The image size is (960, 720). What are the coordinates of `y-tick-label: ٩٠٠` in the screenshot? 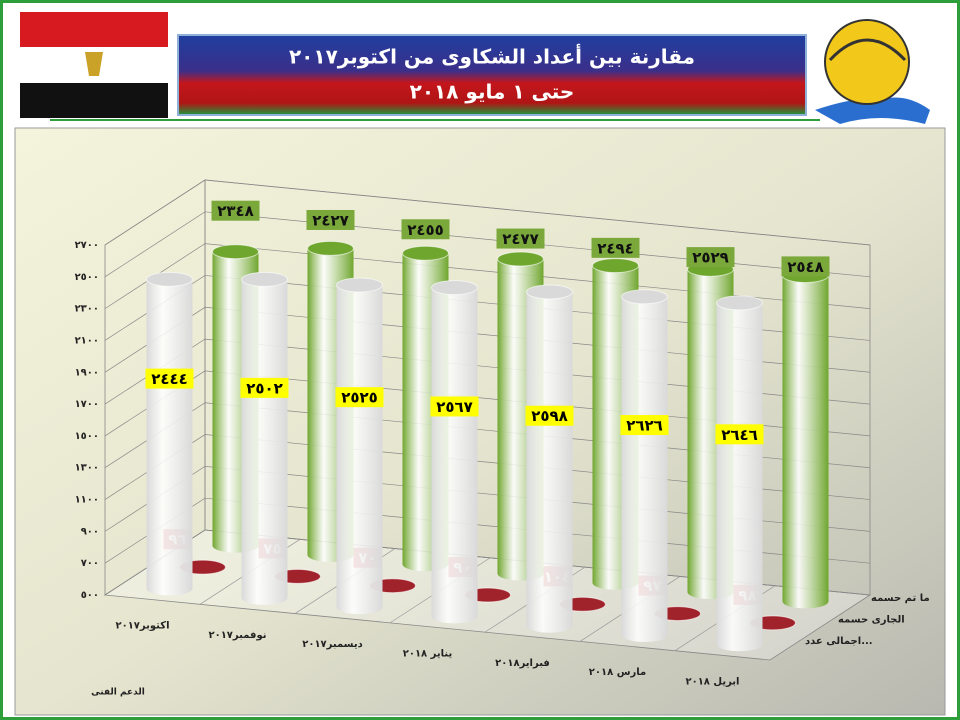 It's located at (90, 531).